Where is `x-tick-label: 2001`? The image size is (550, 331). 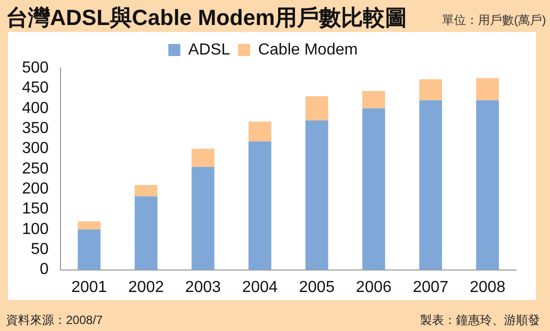 x-tick-label: 2001 is located at coordinates (89, 287).